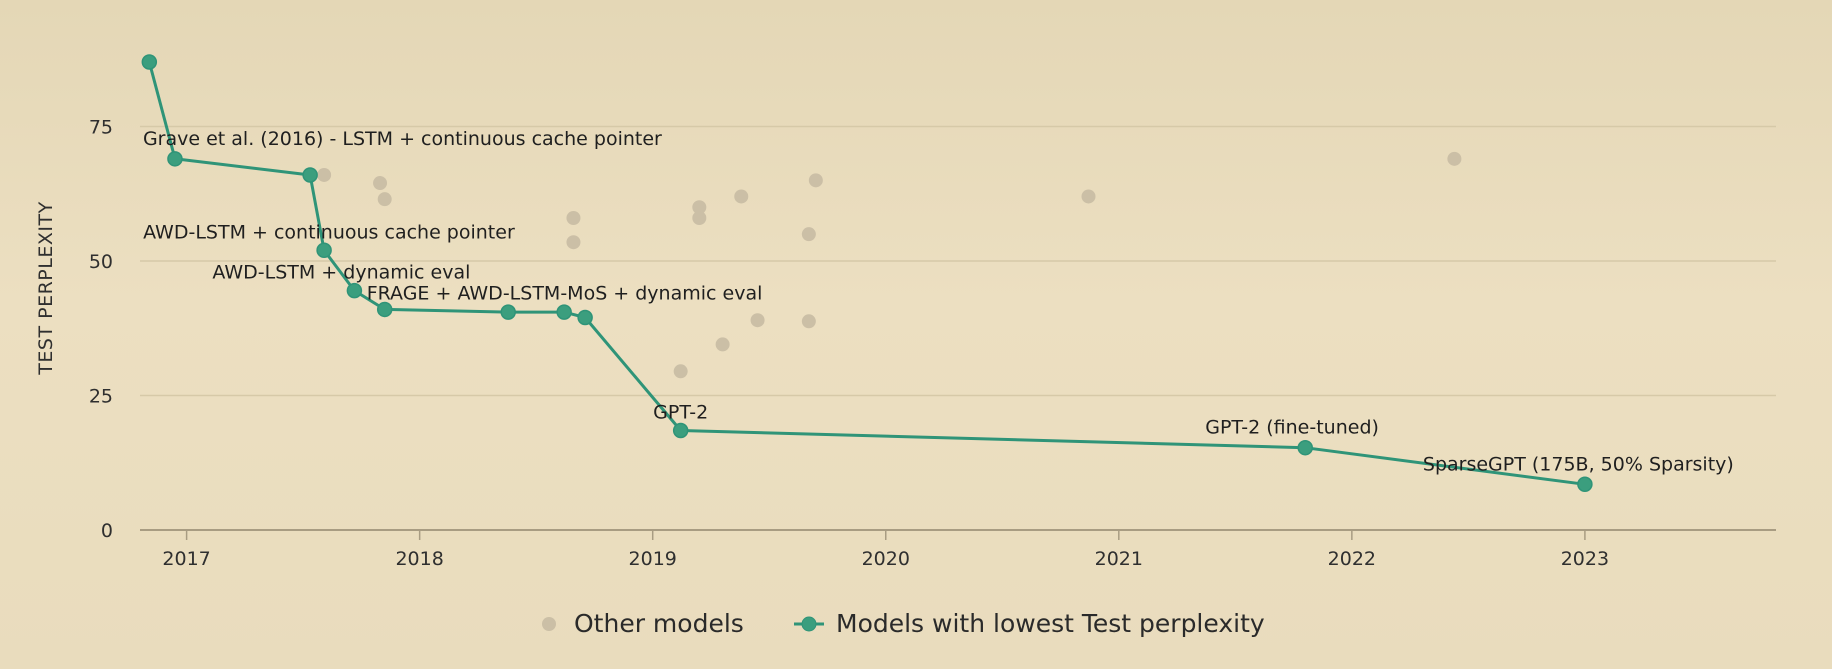 Image resolution: width=1832 pixels, height=669 pixels. Describe the element at coordinates (1292, 428) in the screenshot. I see `point-annotation: GPT-2 (fine-tuned)` at that location.